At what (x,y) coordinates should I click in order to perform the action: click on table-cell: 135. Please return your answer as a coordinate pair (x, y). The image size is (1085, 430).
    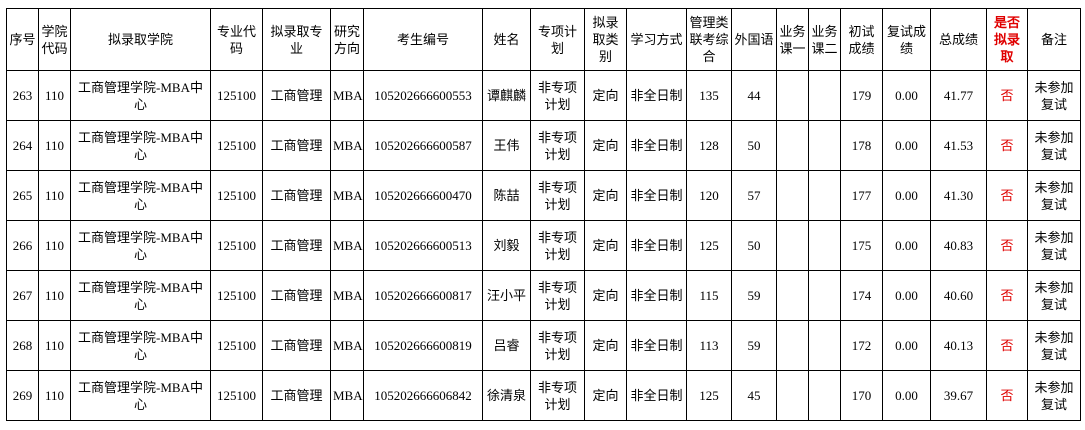
    Looking at the image, I should click on (709, 95).